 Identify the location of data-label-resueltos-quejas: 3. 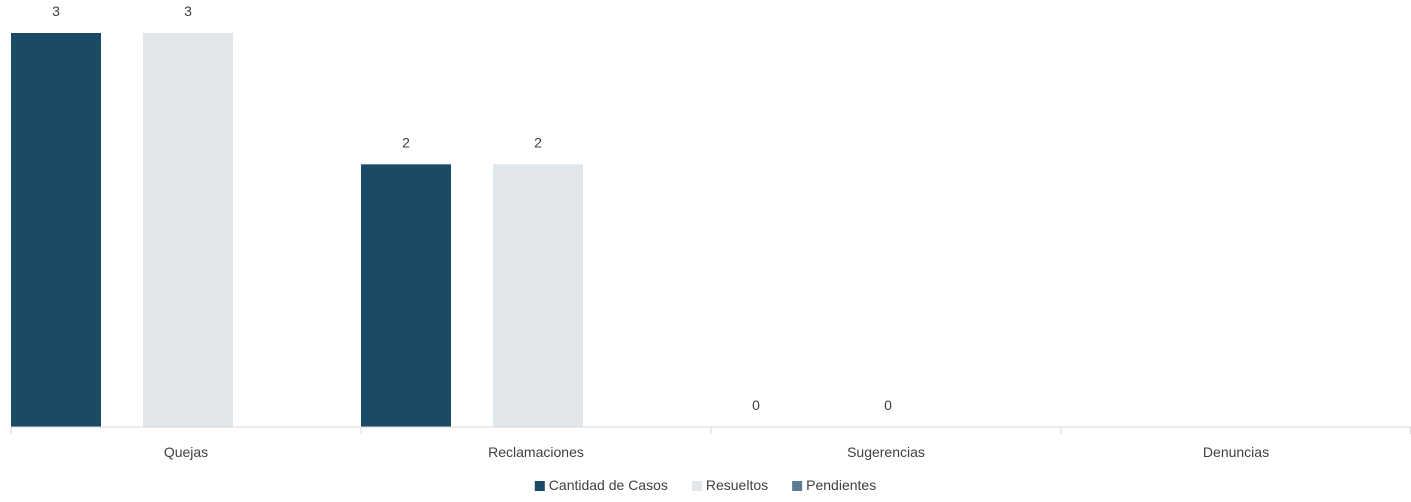
(188, 11).